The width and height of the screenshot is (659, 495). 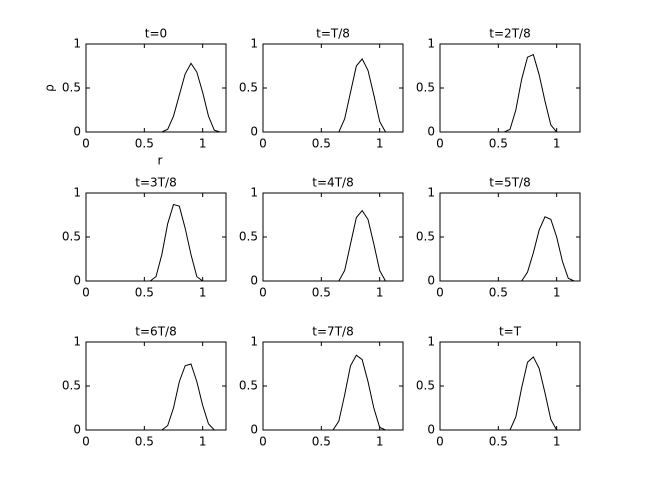 What do you see at coordinates (509, 183) in the screenshot?
I see `chart-title: t=5T/8` at bounding box center [509, 183].